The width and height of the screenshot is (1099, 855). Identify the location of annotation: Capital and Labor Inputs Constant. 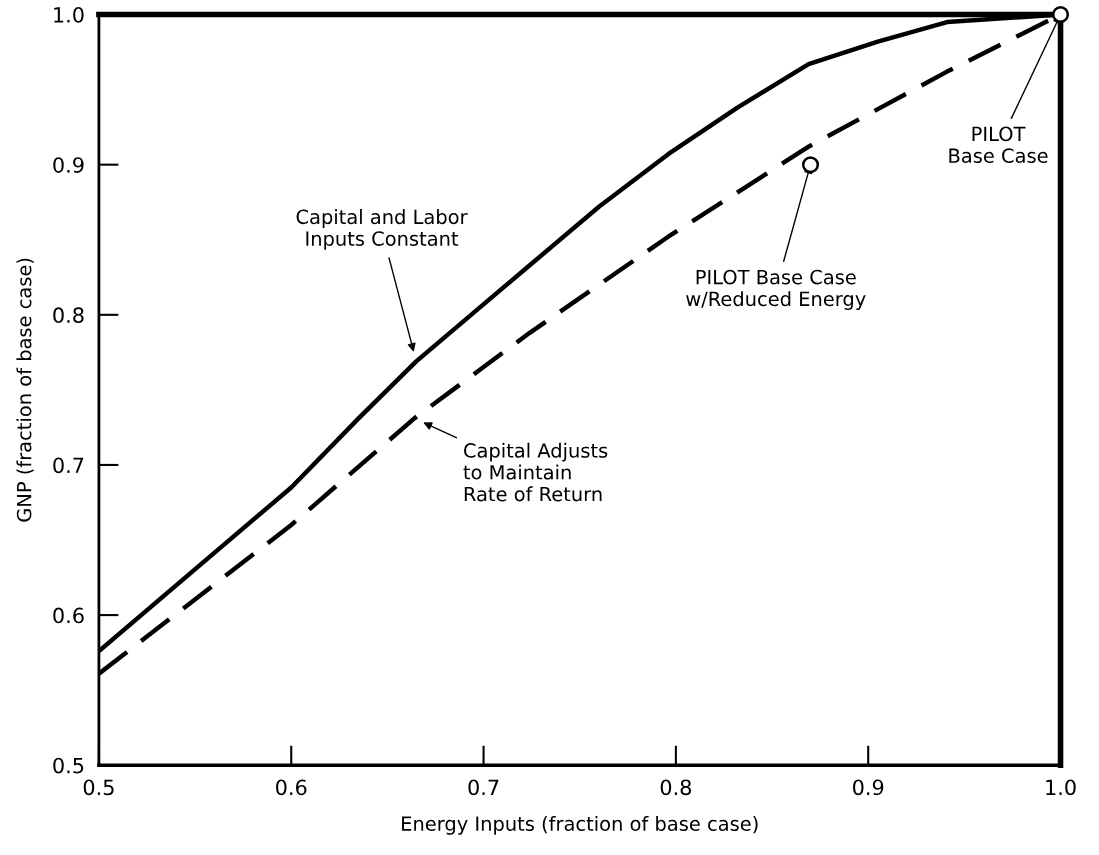
(382, 229).